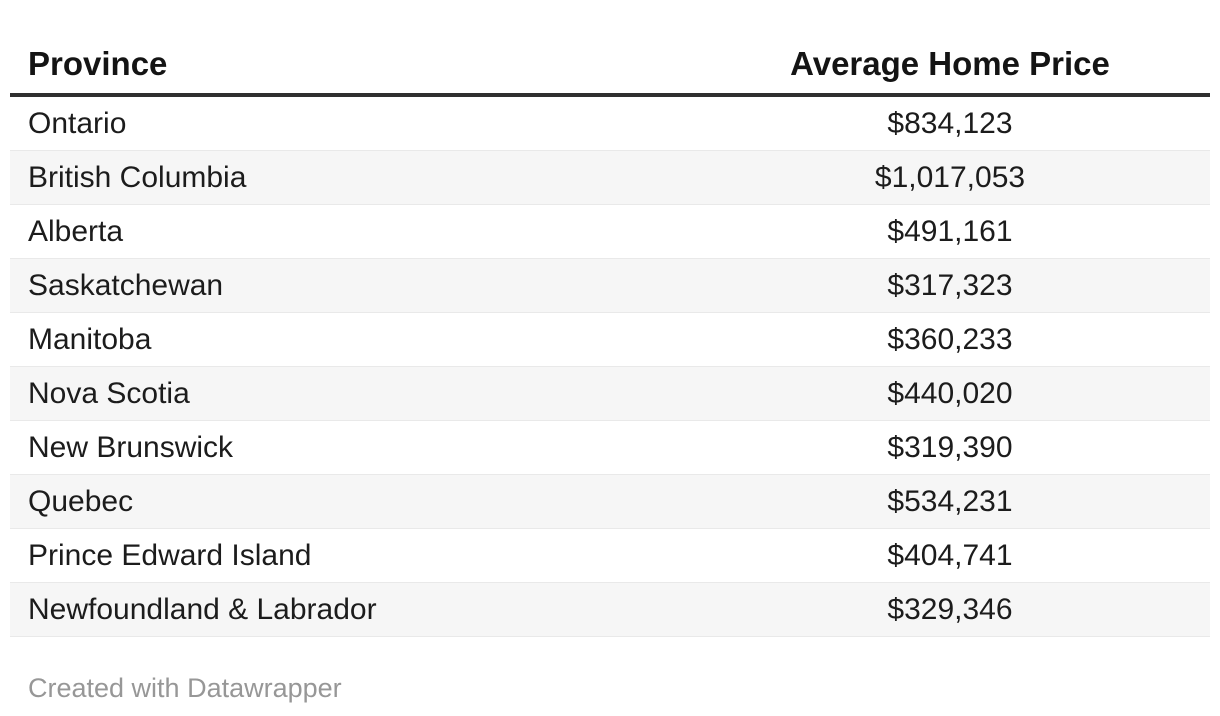 The image size is (1220, 716). I want to click on price-cell: $534,231, so click(950, 501).